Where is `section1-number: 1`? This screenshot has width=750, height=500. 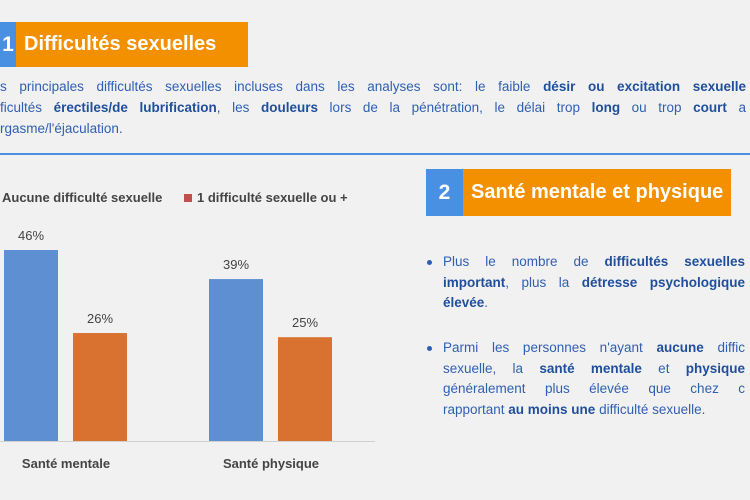 section1-number: 1 is located at coordinates (8, 44).